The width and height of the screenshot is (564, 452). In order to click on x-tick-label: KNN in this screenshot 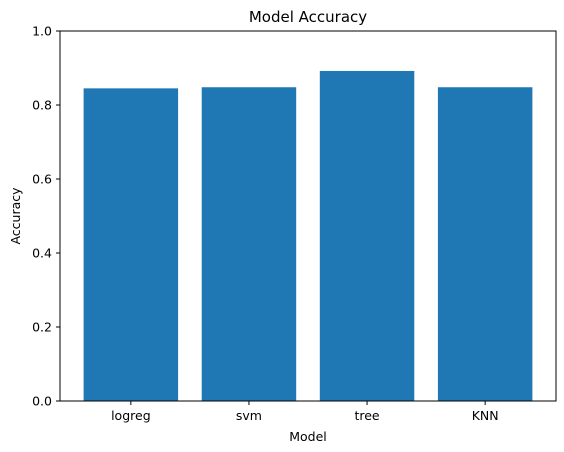, I will do `click(485, 415)`.